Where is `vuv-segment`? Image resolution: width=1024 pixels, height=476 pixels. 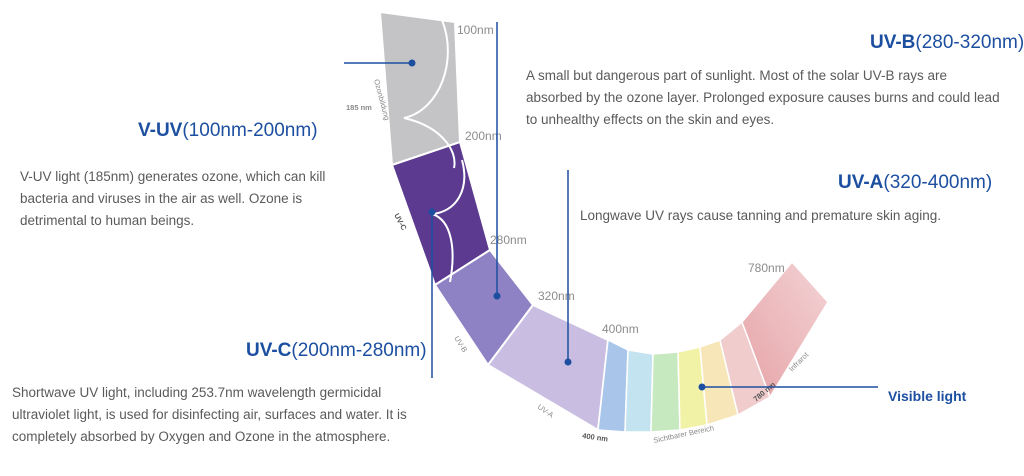
vuv-segment is located at coordinates (420, 88).